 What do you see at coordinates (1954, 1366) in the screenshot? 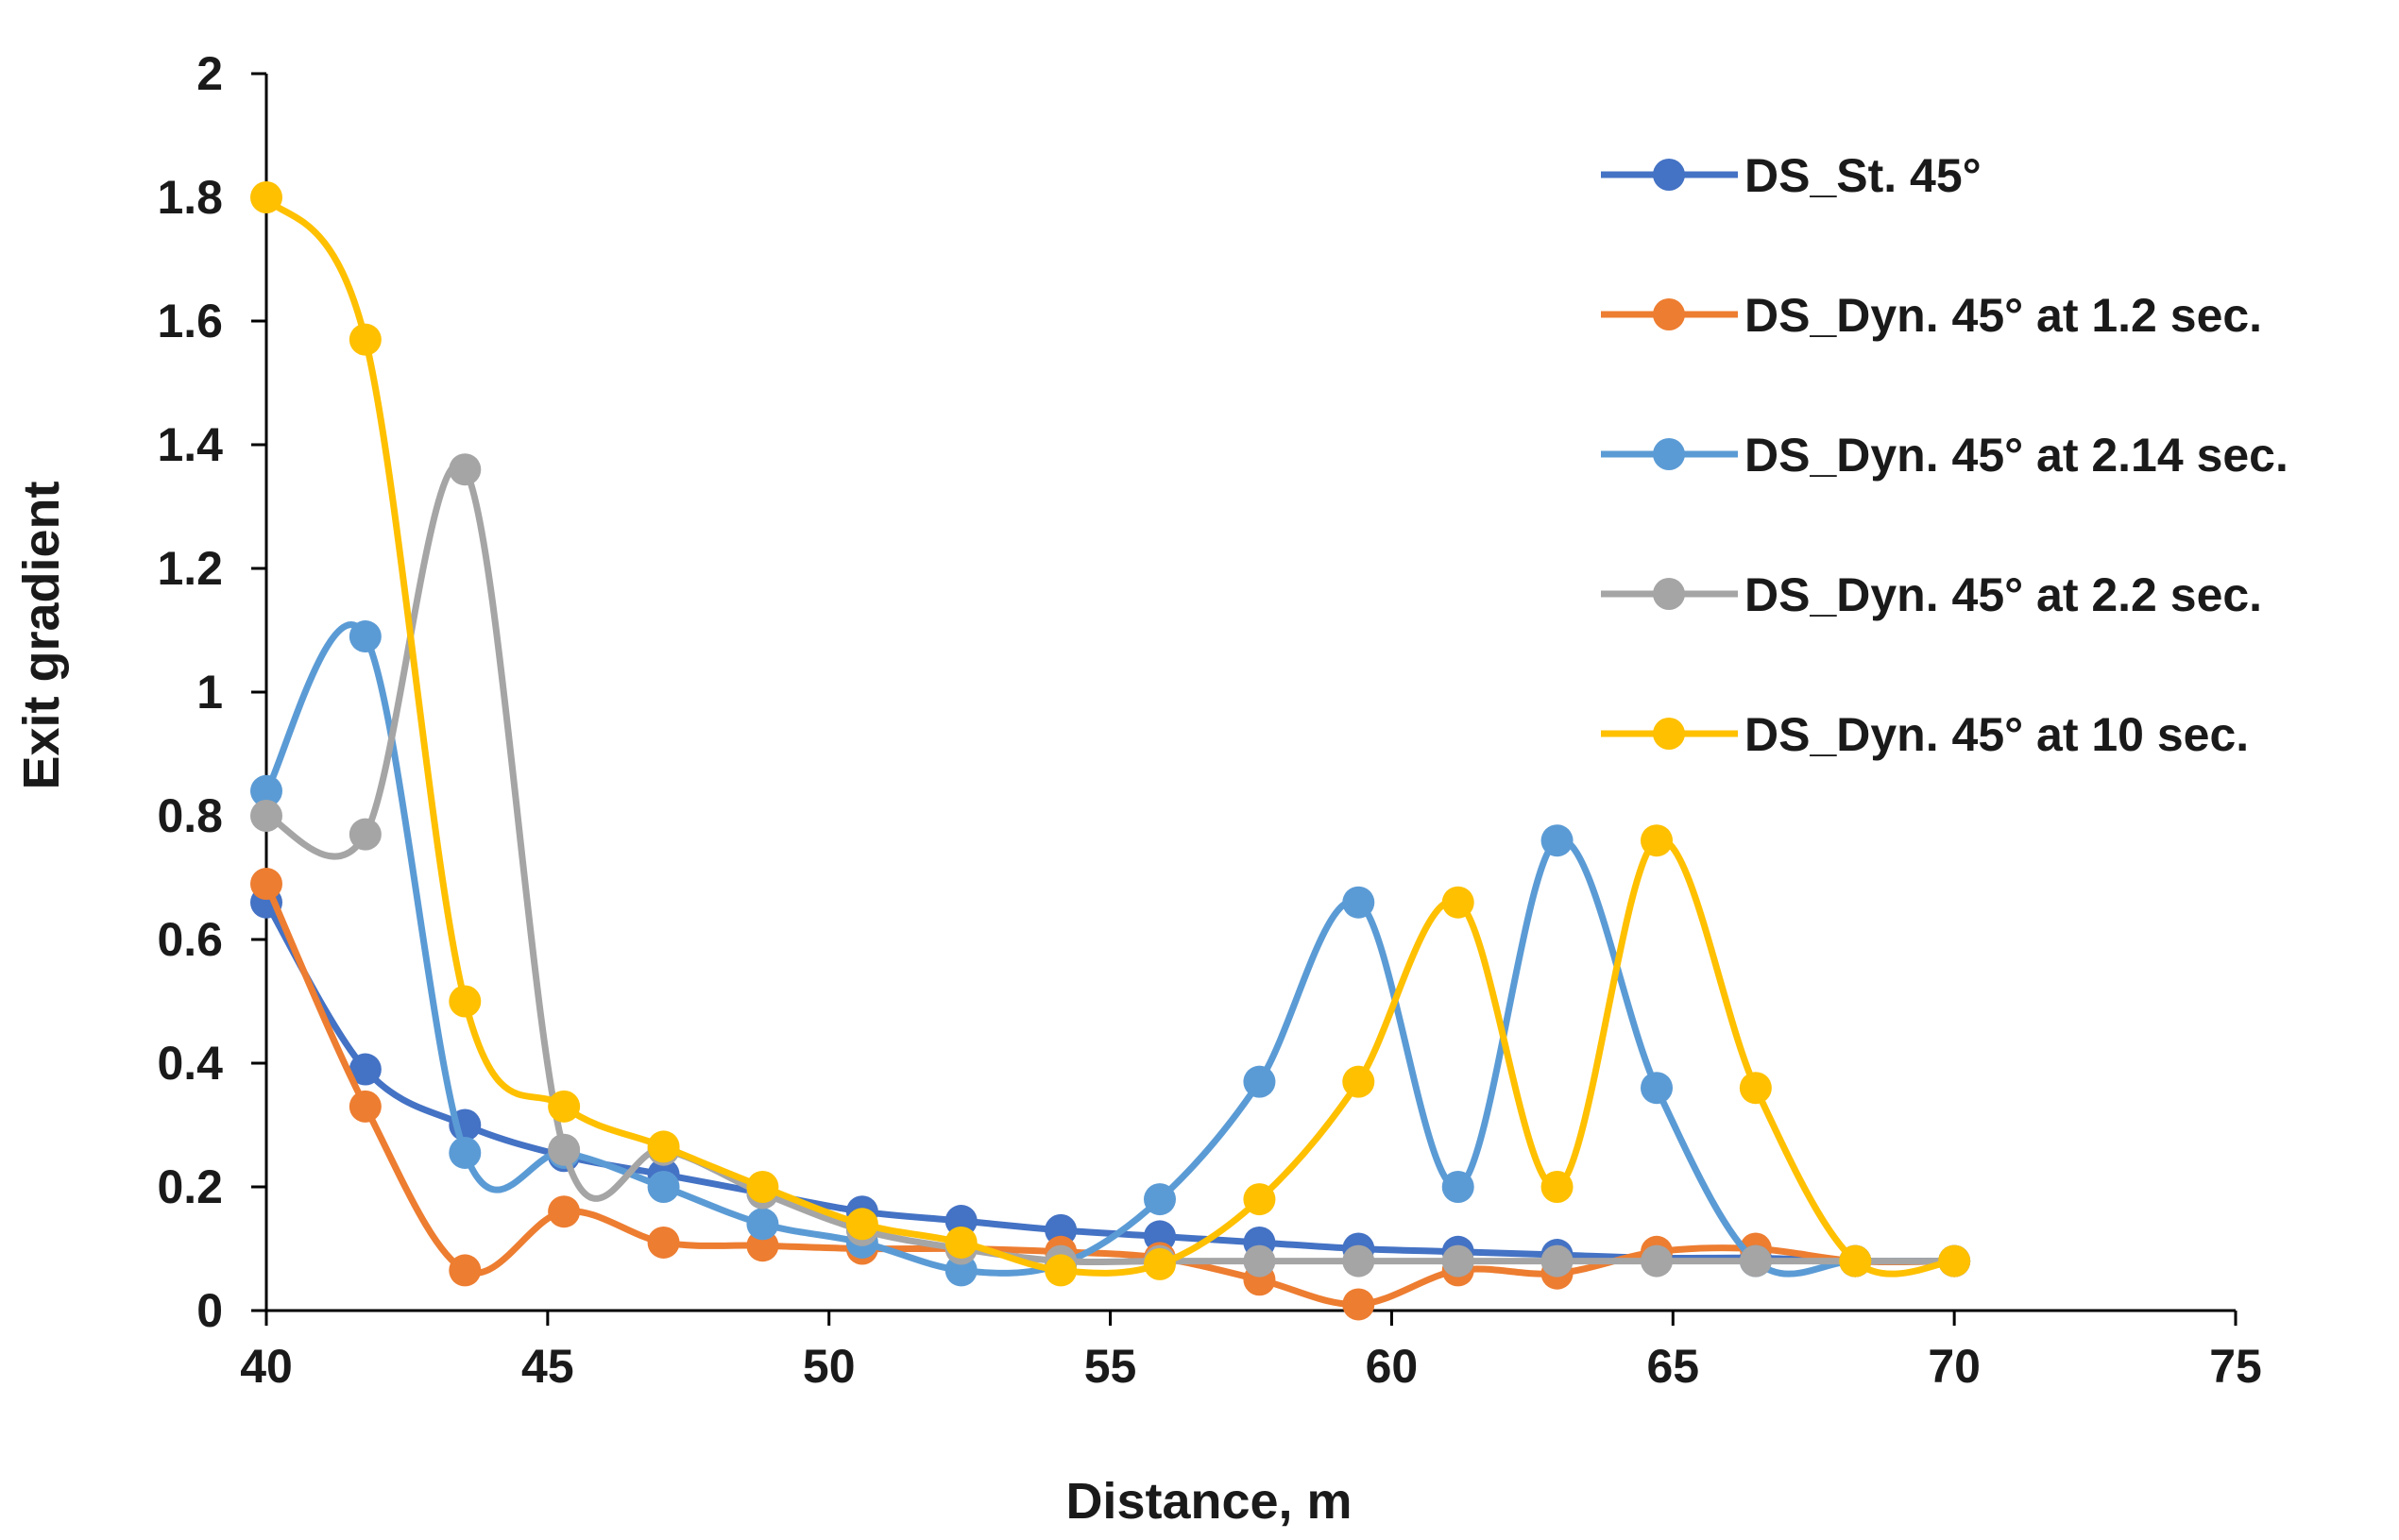
I see `x-tick-label: 70` at bounding box center [1954, 1366].